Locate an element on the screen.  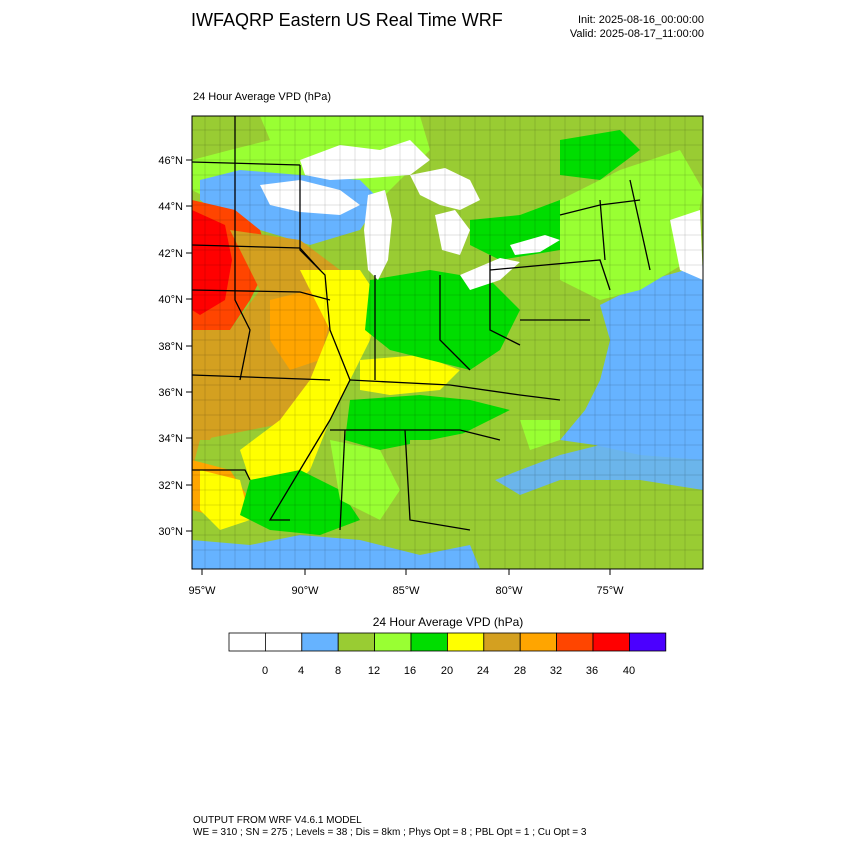
lat-tick-label: 34°N is located at coordinates (170, 439).